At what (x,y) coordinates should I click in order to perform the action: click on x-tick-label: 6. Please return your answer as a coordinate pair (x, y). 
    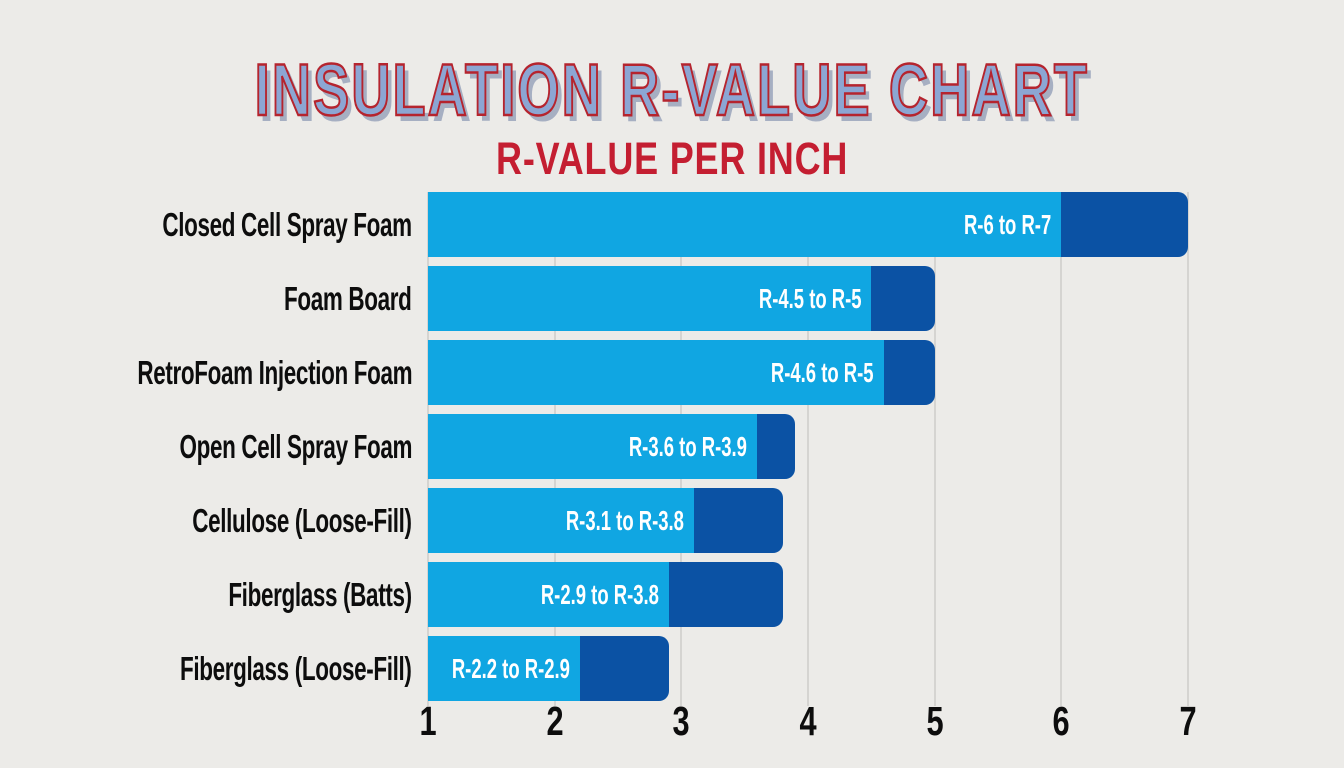
    Looking at the image, I should click on (1061, 721).